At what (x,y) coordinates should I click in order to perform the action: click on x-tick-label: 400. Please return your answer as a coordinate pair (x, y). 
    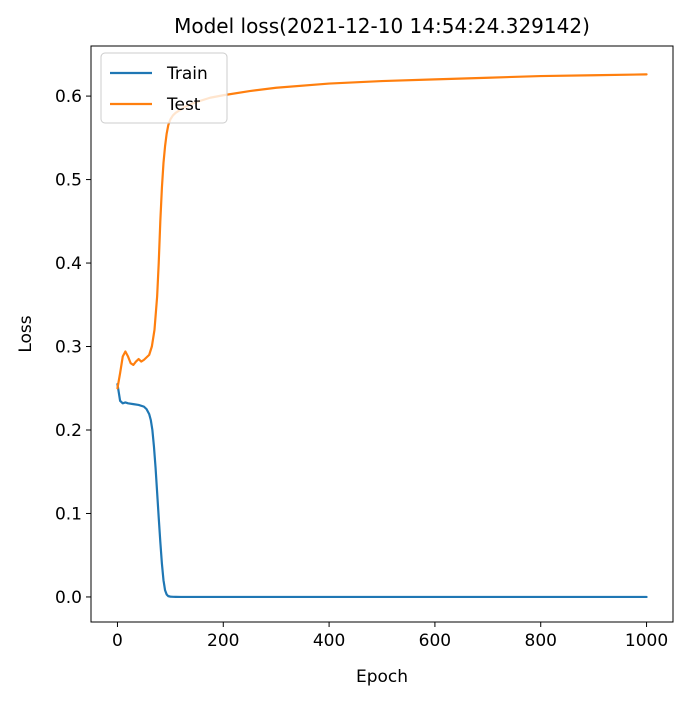
    Looking at the image, I should click on (329, 641).